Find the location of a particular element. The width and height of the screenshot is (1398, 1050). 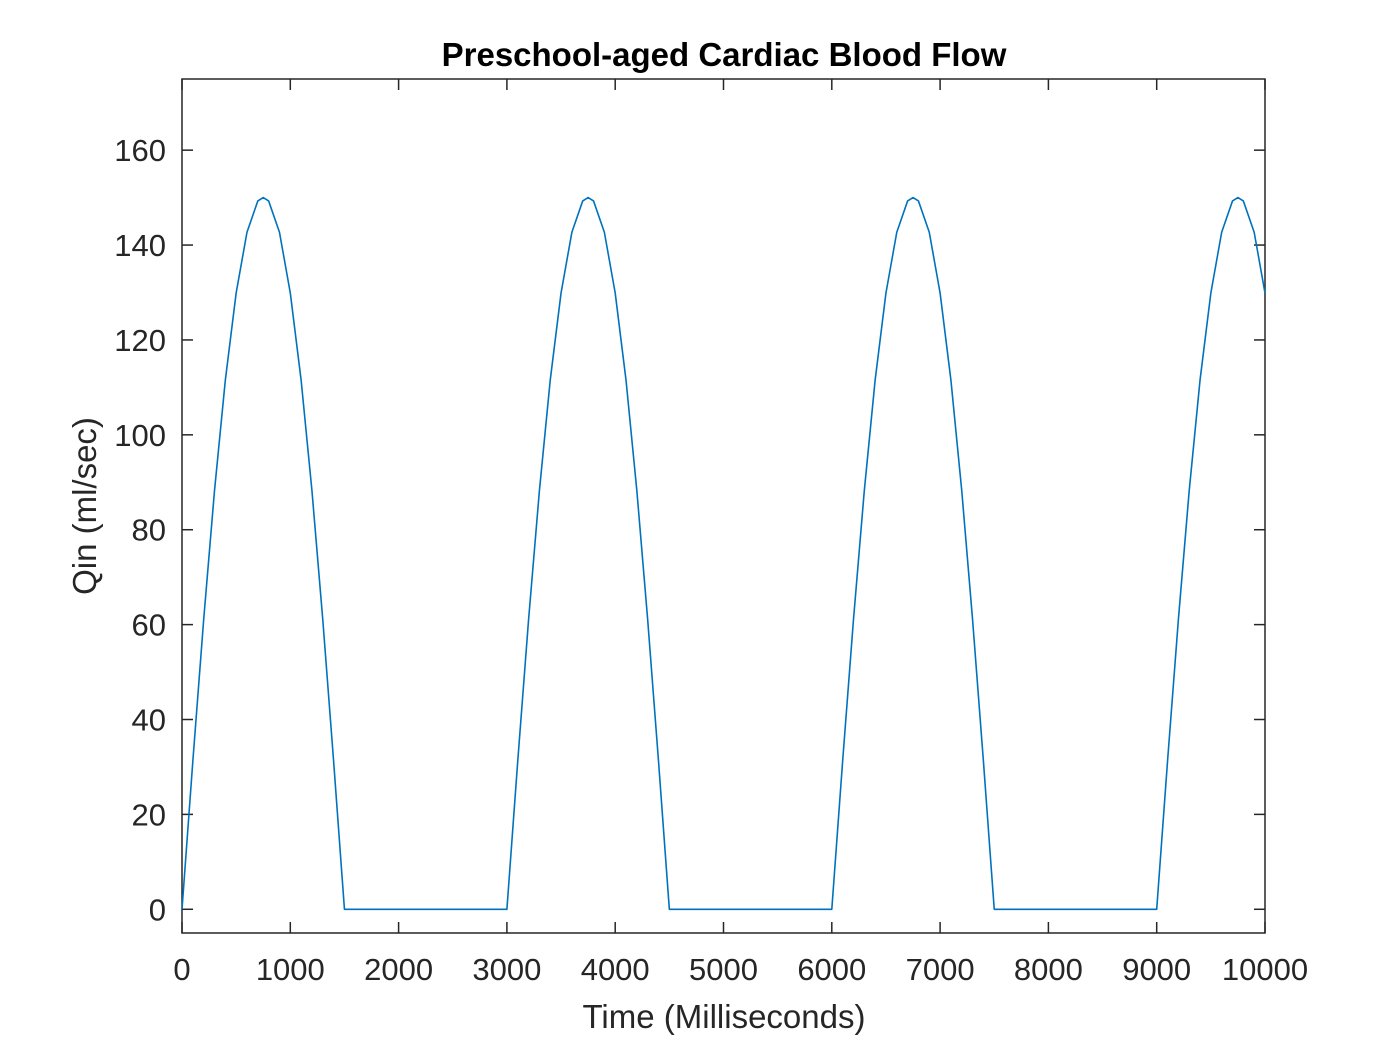

x-axis-label: Time (Milliseconds) is located at coordinates (724, 1016).